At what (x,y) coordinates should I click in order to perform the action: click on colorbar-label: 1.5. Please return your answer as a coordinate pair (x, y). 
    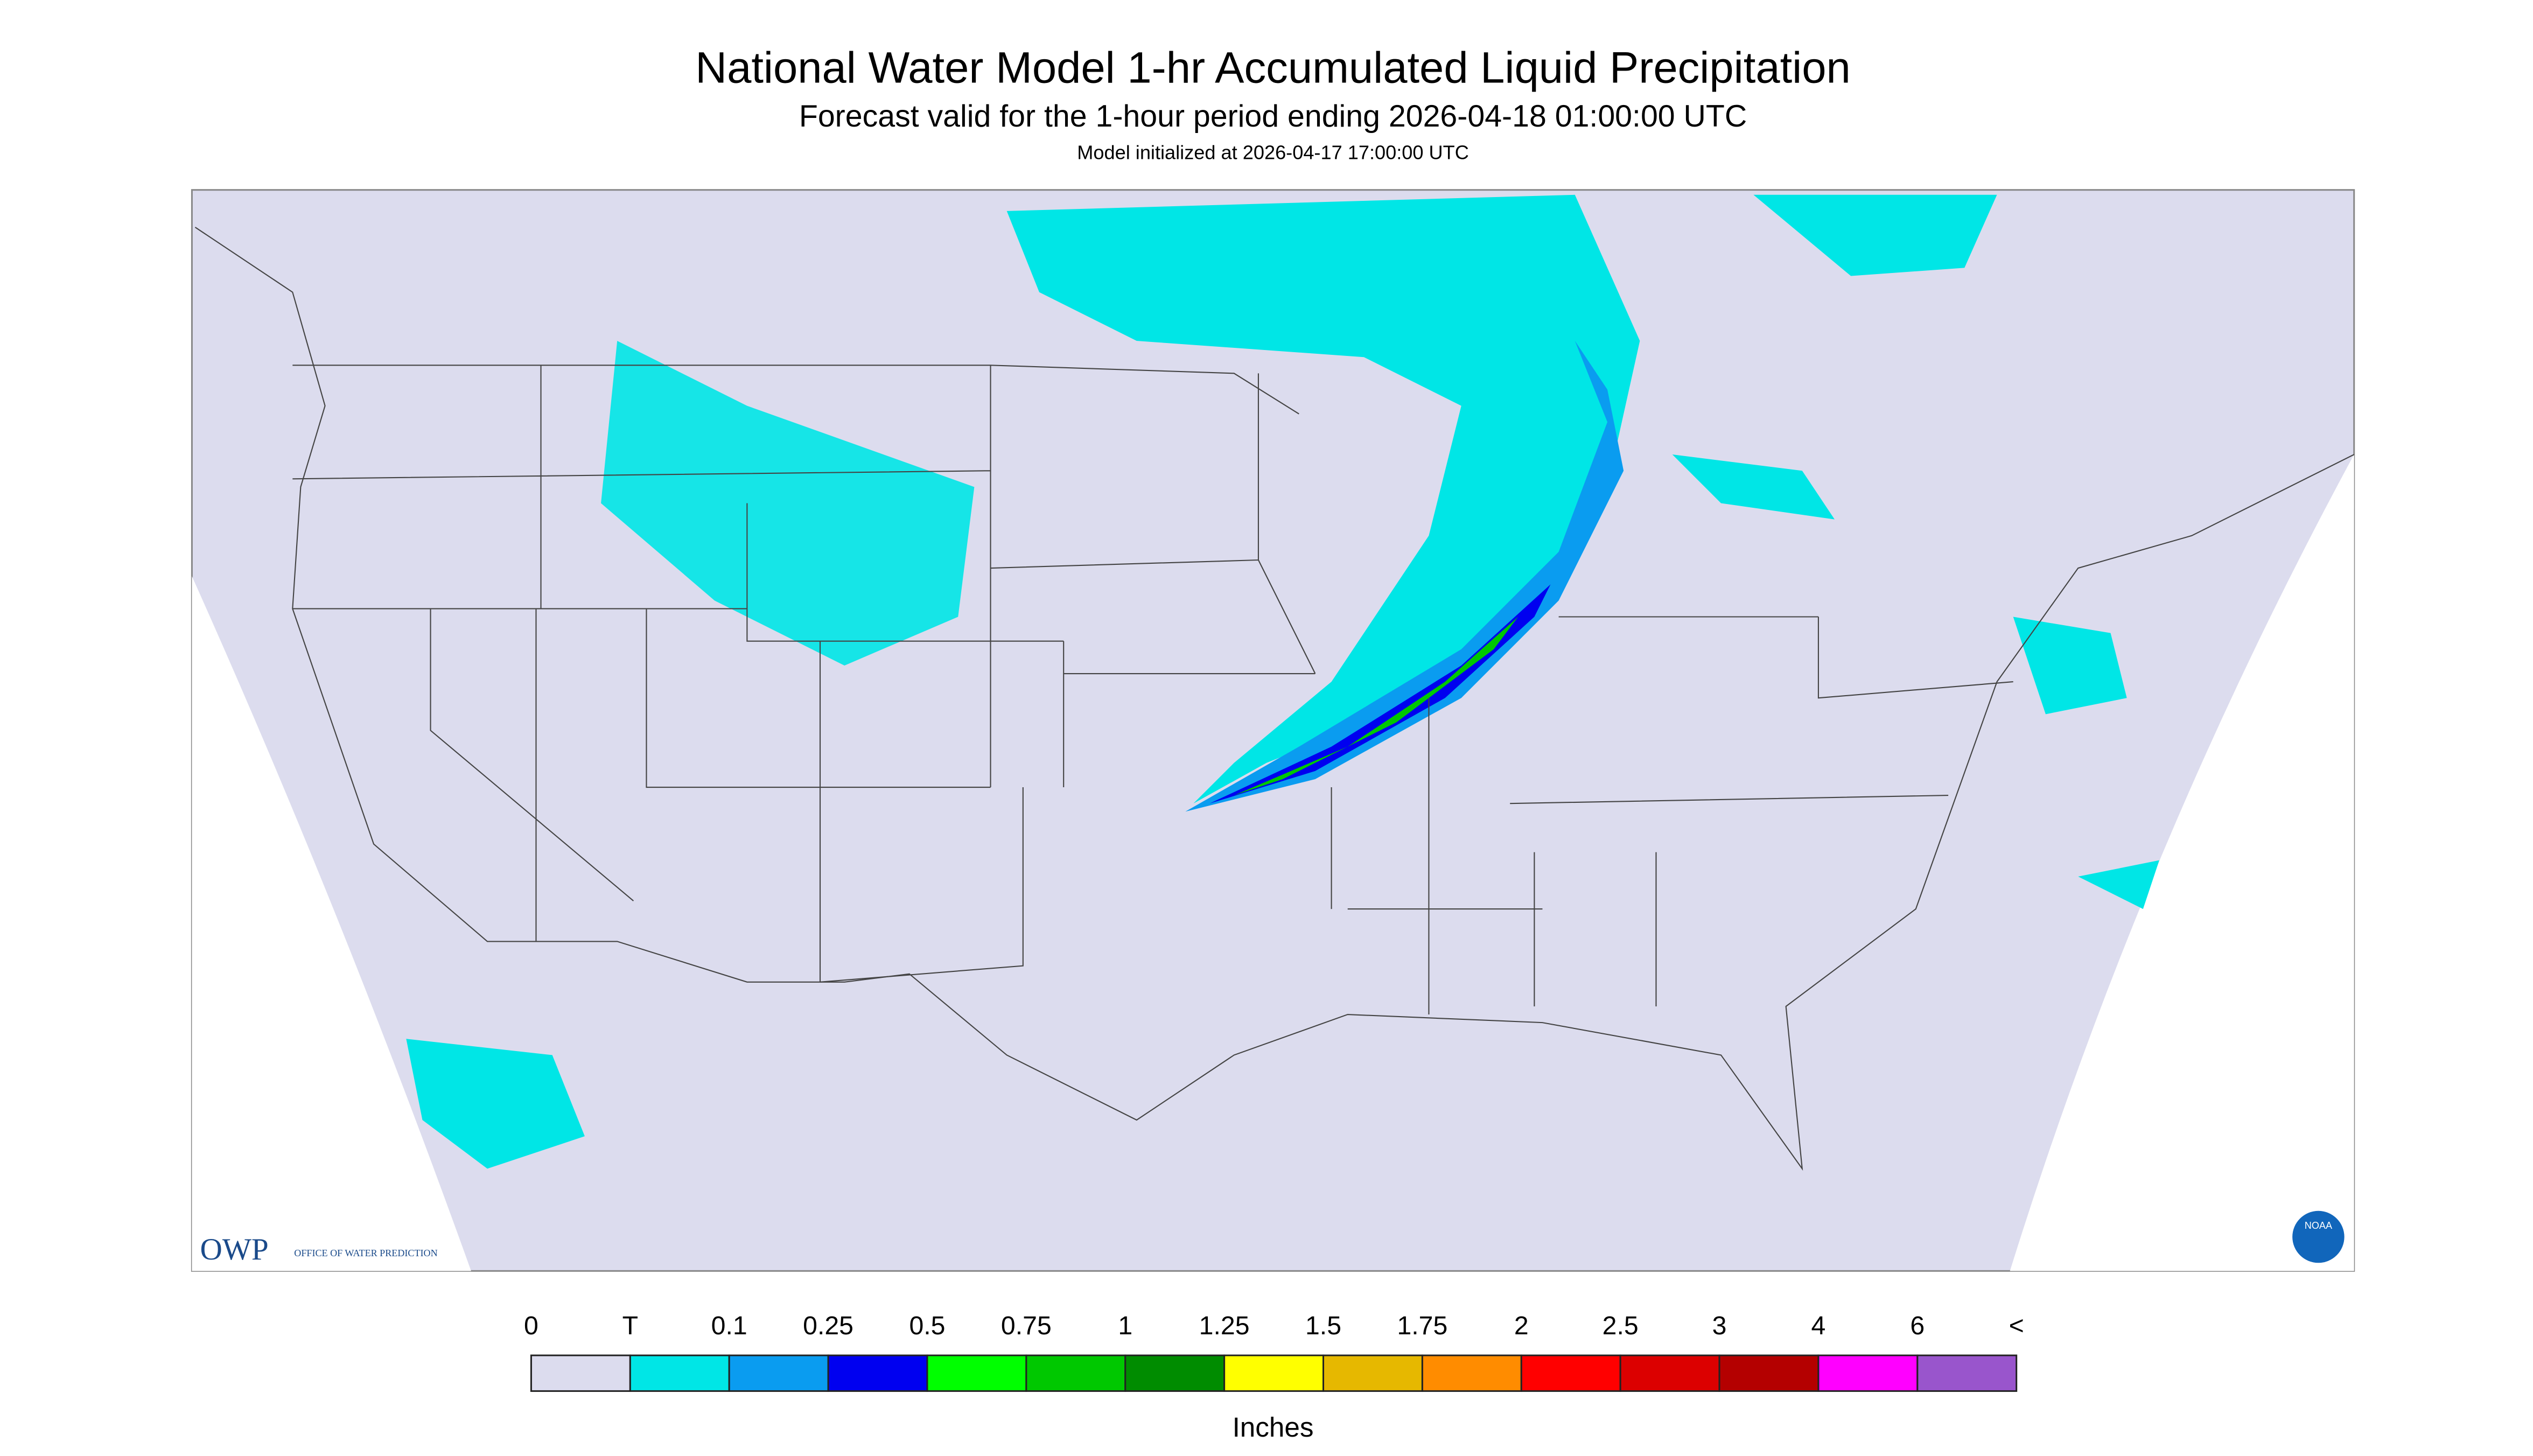
    Looking at the image, I should click on (1323, 1325).